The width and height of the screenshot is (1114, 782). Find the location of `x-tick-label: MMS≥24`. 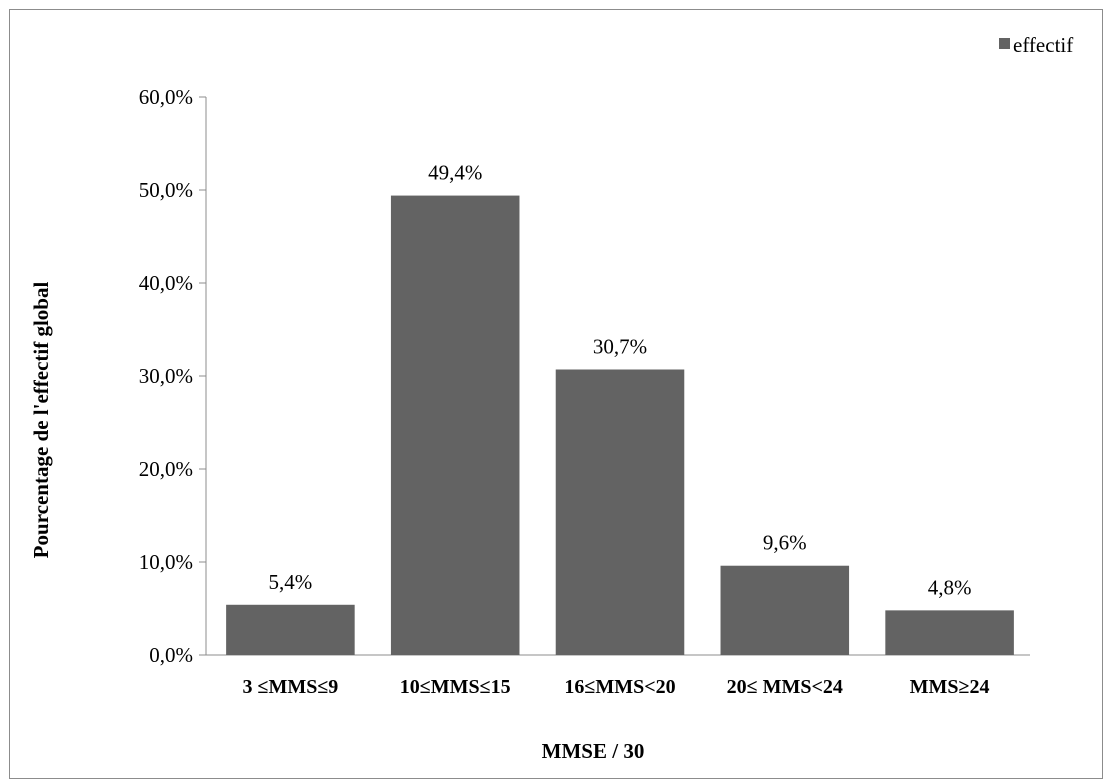

x-tick-label: MMS≥24 is located at coordinates (950, 687).